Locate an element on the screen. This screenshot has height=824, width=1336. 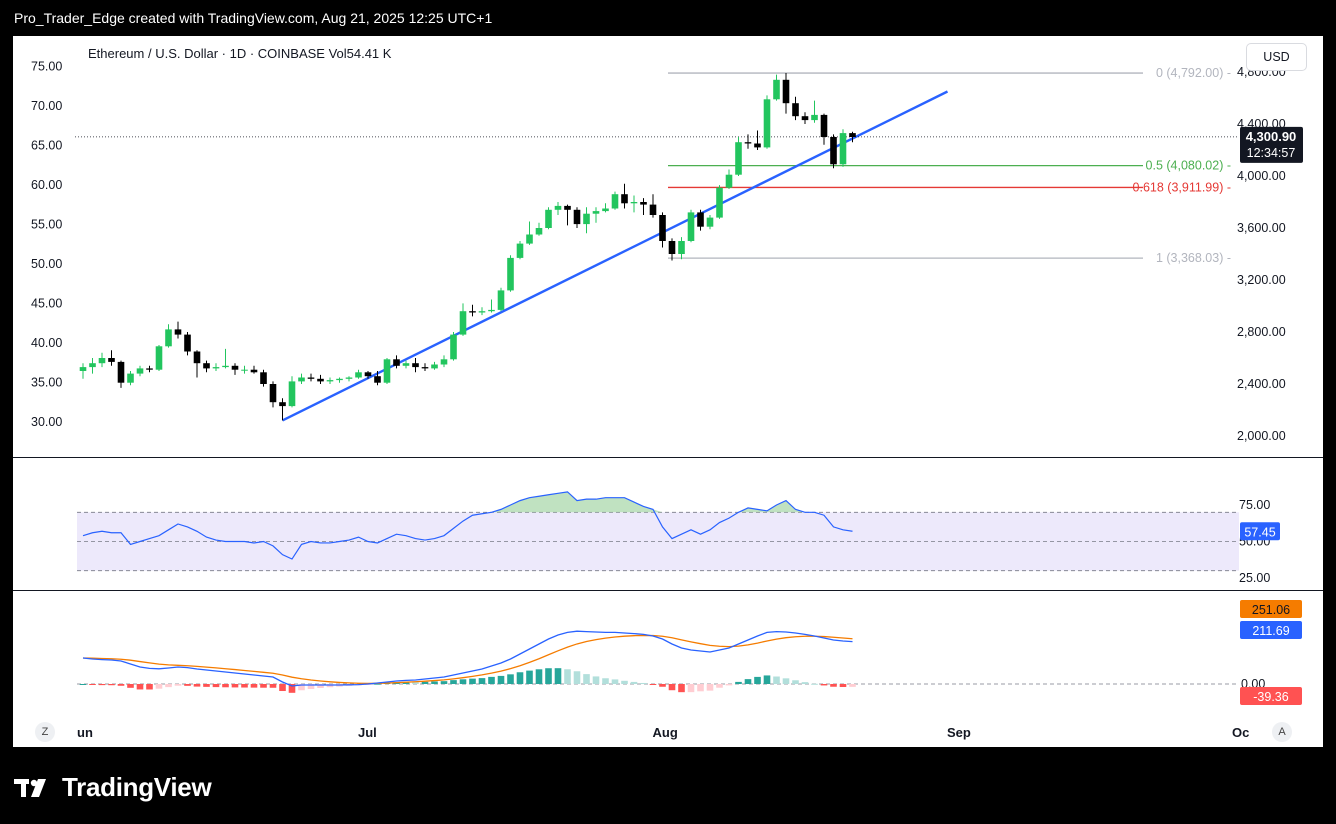
left-axis-tick: 35.00 is located at coordinates (46, 383).